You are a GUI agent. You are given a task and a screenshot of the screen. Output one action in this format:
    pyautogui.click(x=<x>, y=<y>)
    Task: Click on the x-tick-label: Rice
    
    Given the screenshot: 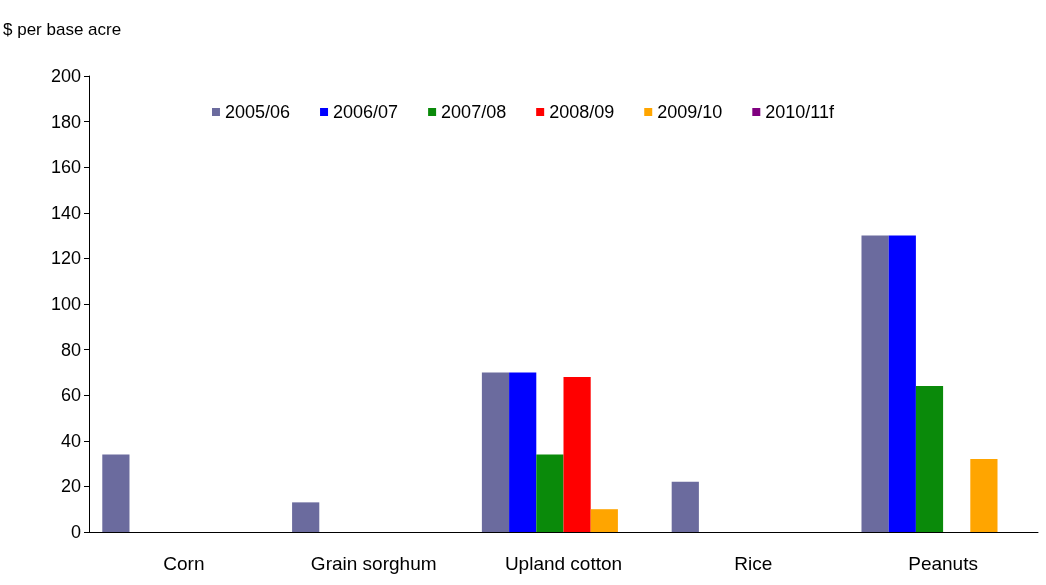 What is the action you would take?
    pyautogui.click(x=753, y=563)
    